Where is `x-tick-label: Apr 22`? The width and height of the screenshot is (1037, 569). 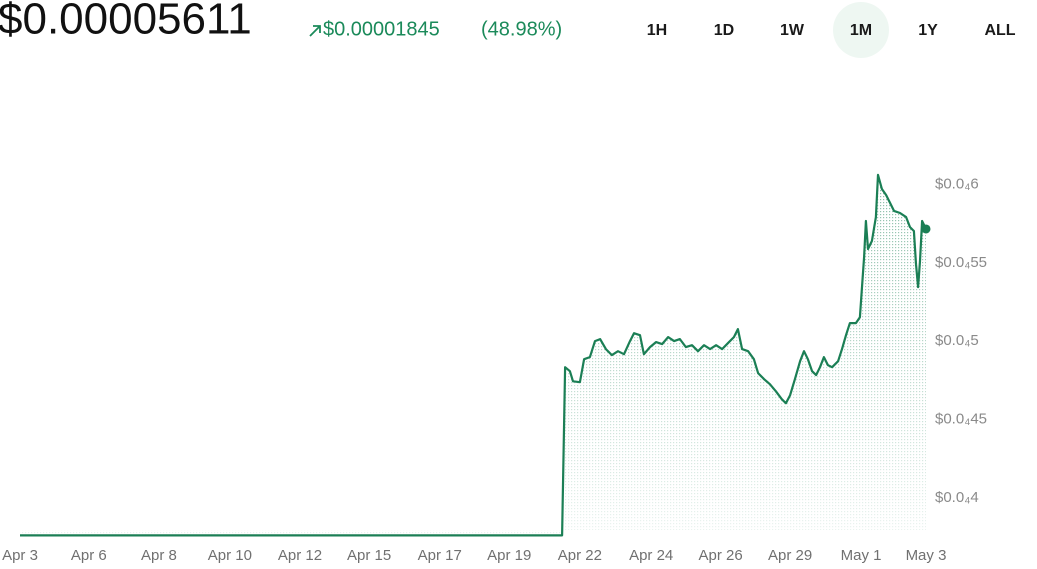 x-tick-label: Apr 22 is located at coordinates (580, 555).